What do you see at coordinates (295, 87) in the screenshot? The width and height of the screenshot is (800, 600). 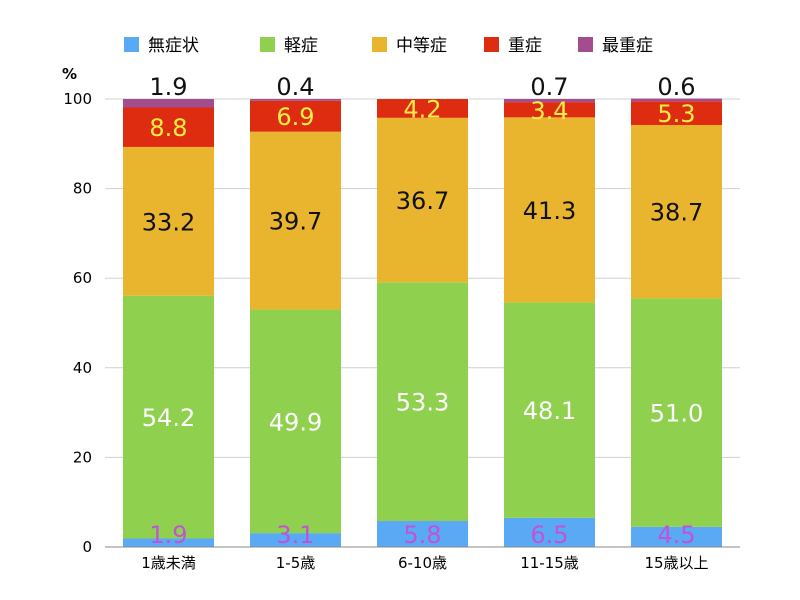 I see `data-label: 0.4` at bounding box center [295, 87].